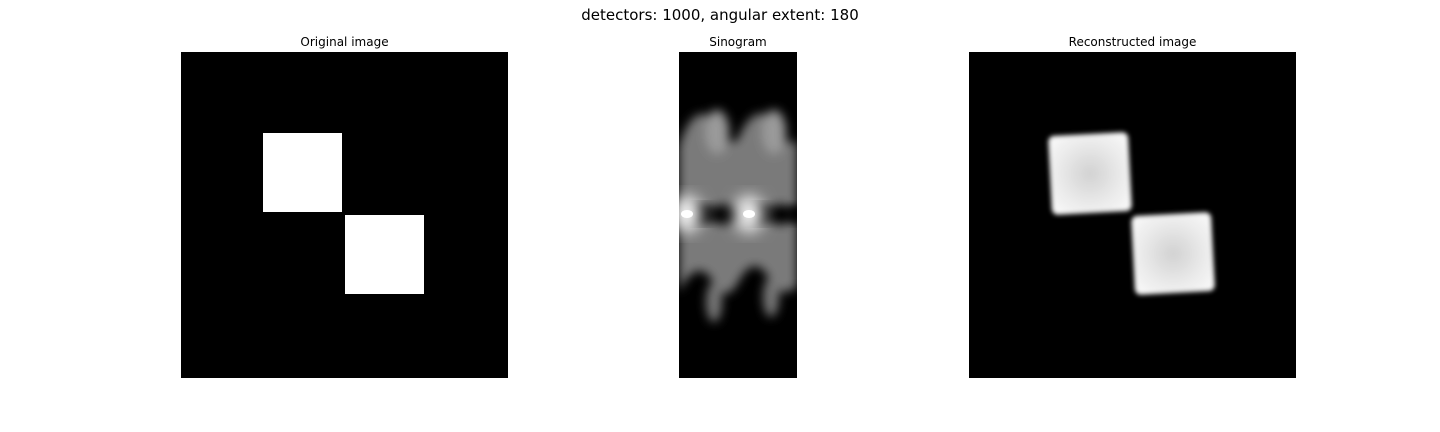  What do you see at coordinates (720, 15) in the screenshot?
I see `figure-title: detectors: 1000, angular extent: 180` at bounding box center [720, 15].